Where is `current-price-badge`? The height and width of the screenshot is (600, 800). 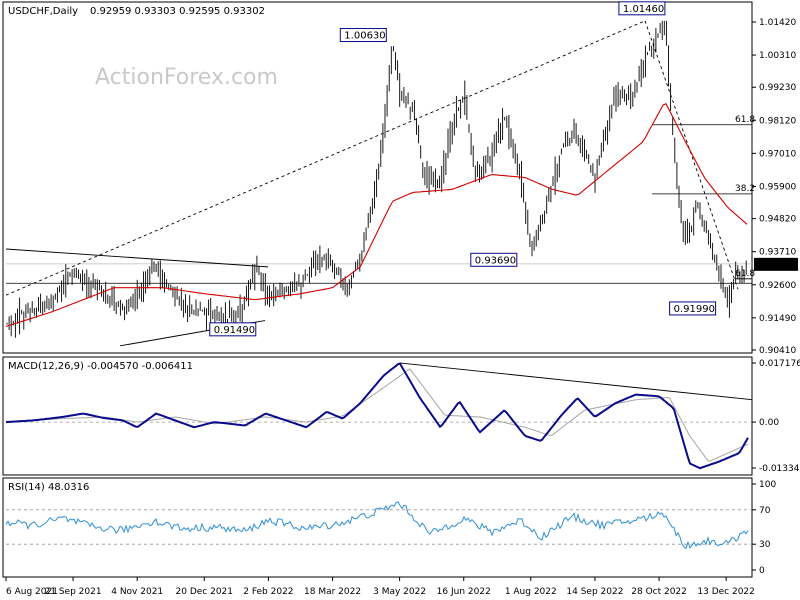 current-price-badge is located at coordinates (776, 264).